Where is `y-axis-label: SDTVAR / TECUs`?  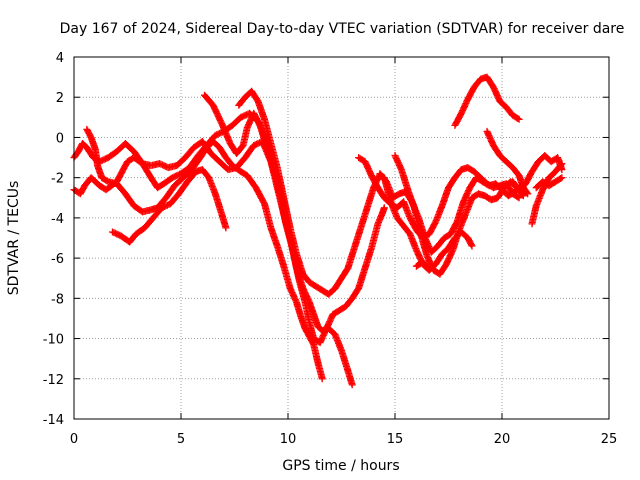
y-axis-label: SDTVAR / TECUs is located at coordinates (14, 238).